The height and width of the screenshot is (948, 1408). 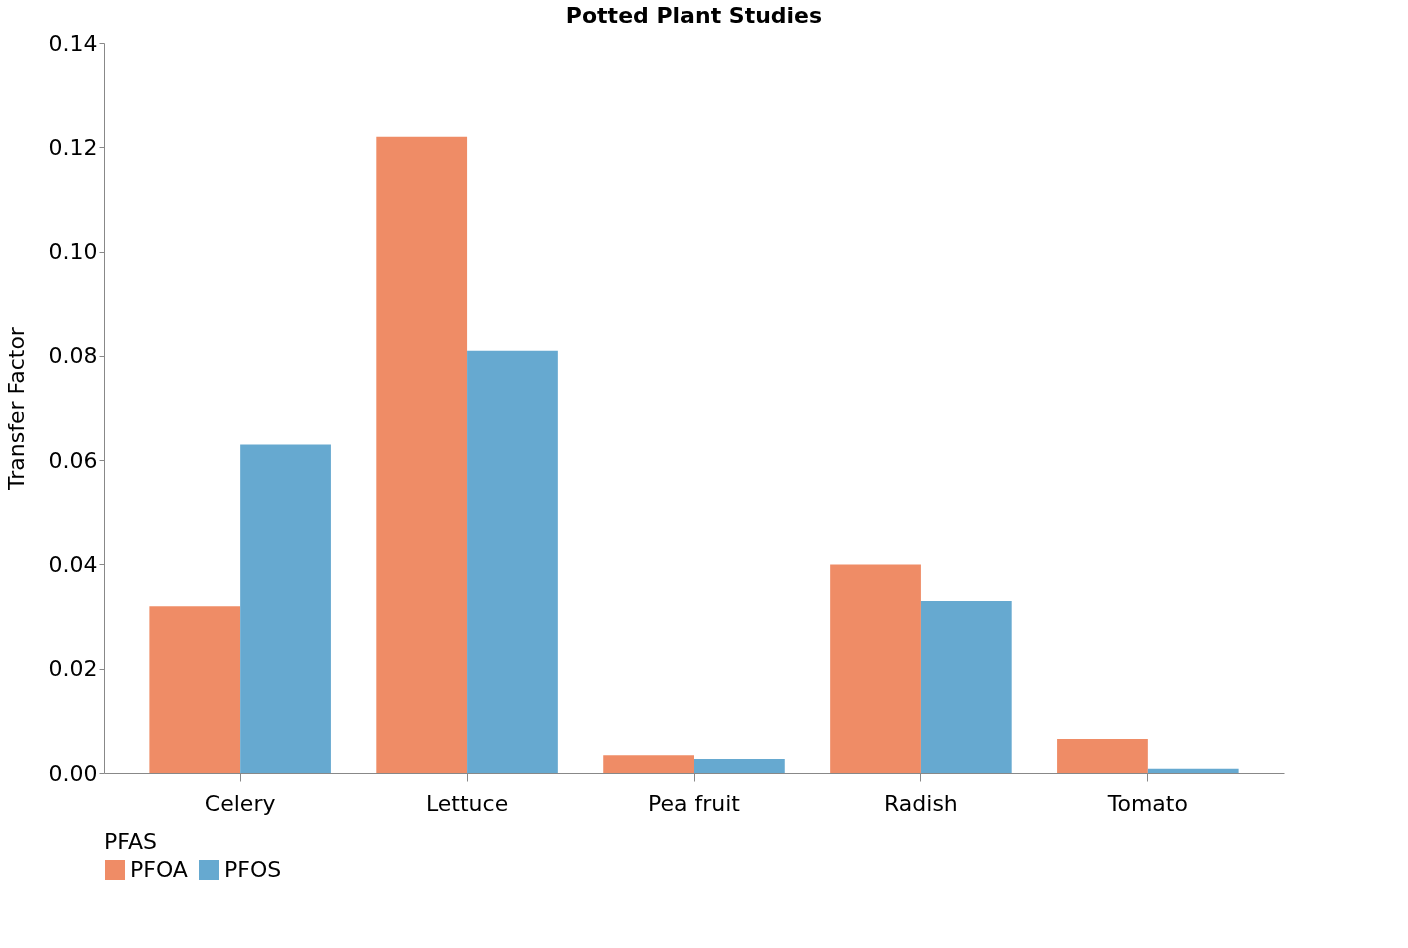 I want to click on y-tick-label: 0.06, so click(x=73, y=460).